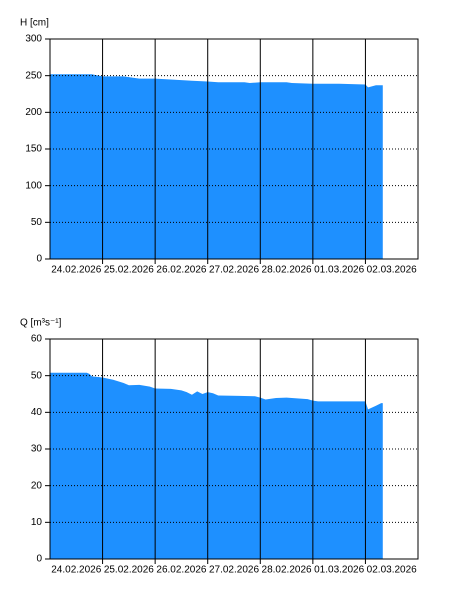 The height and width of the screenshot is (600, 450). I want to click on axis-title: H [cm], so click(34, 23).